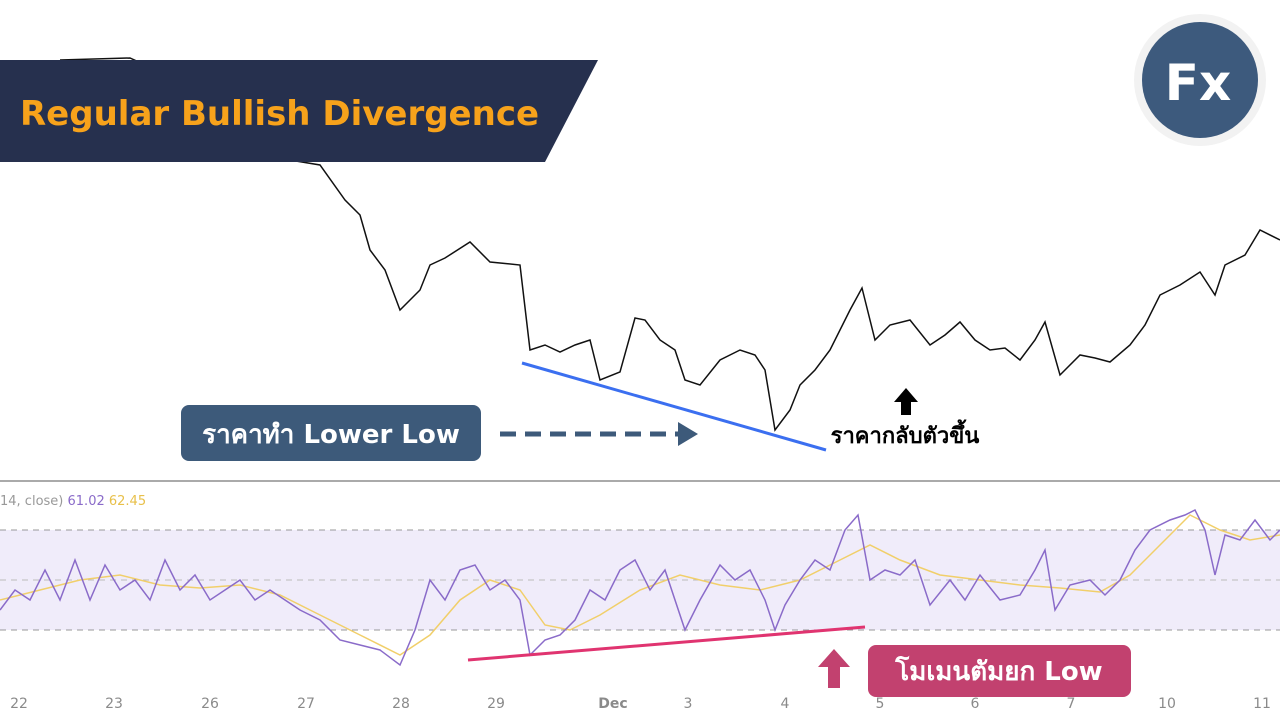  Describe the element at coordinates (114, 704) in the screenshot. I see `x-tick-label: 23` at that location.